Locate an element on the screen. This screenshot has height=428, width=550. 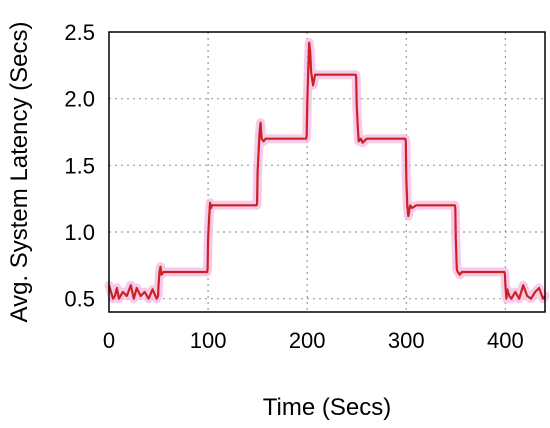
x-tick-label: 400 is located at coordinates (505, 340).